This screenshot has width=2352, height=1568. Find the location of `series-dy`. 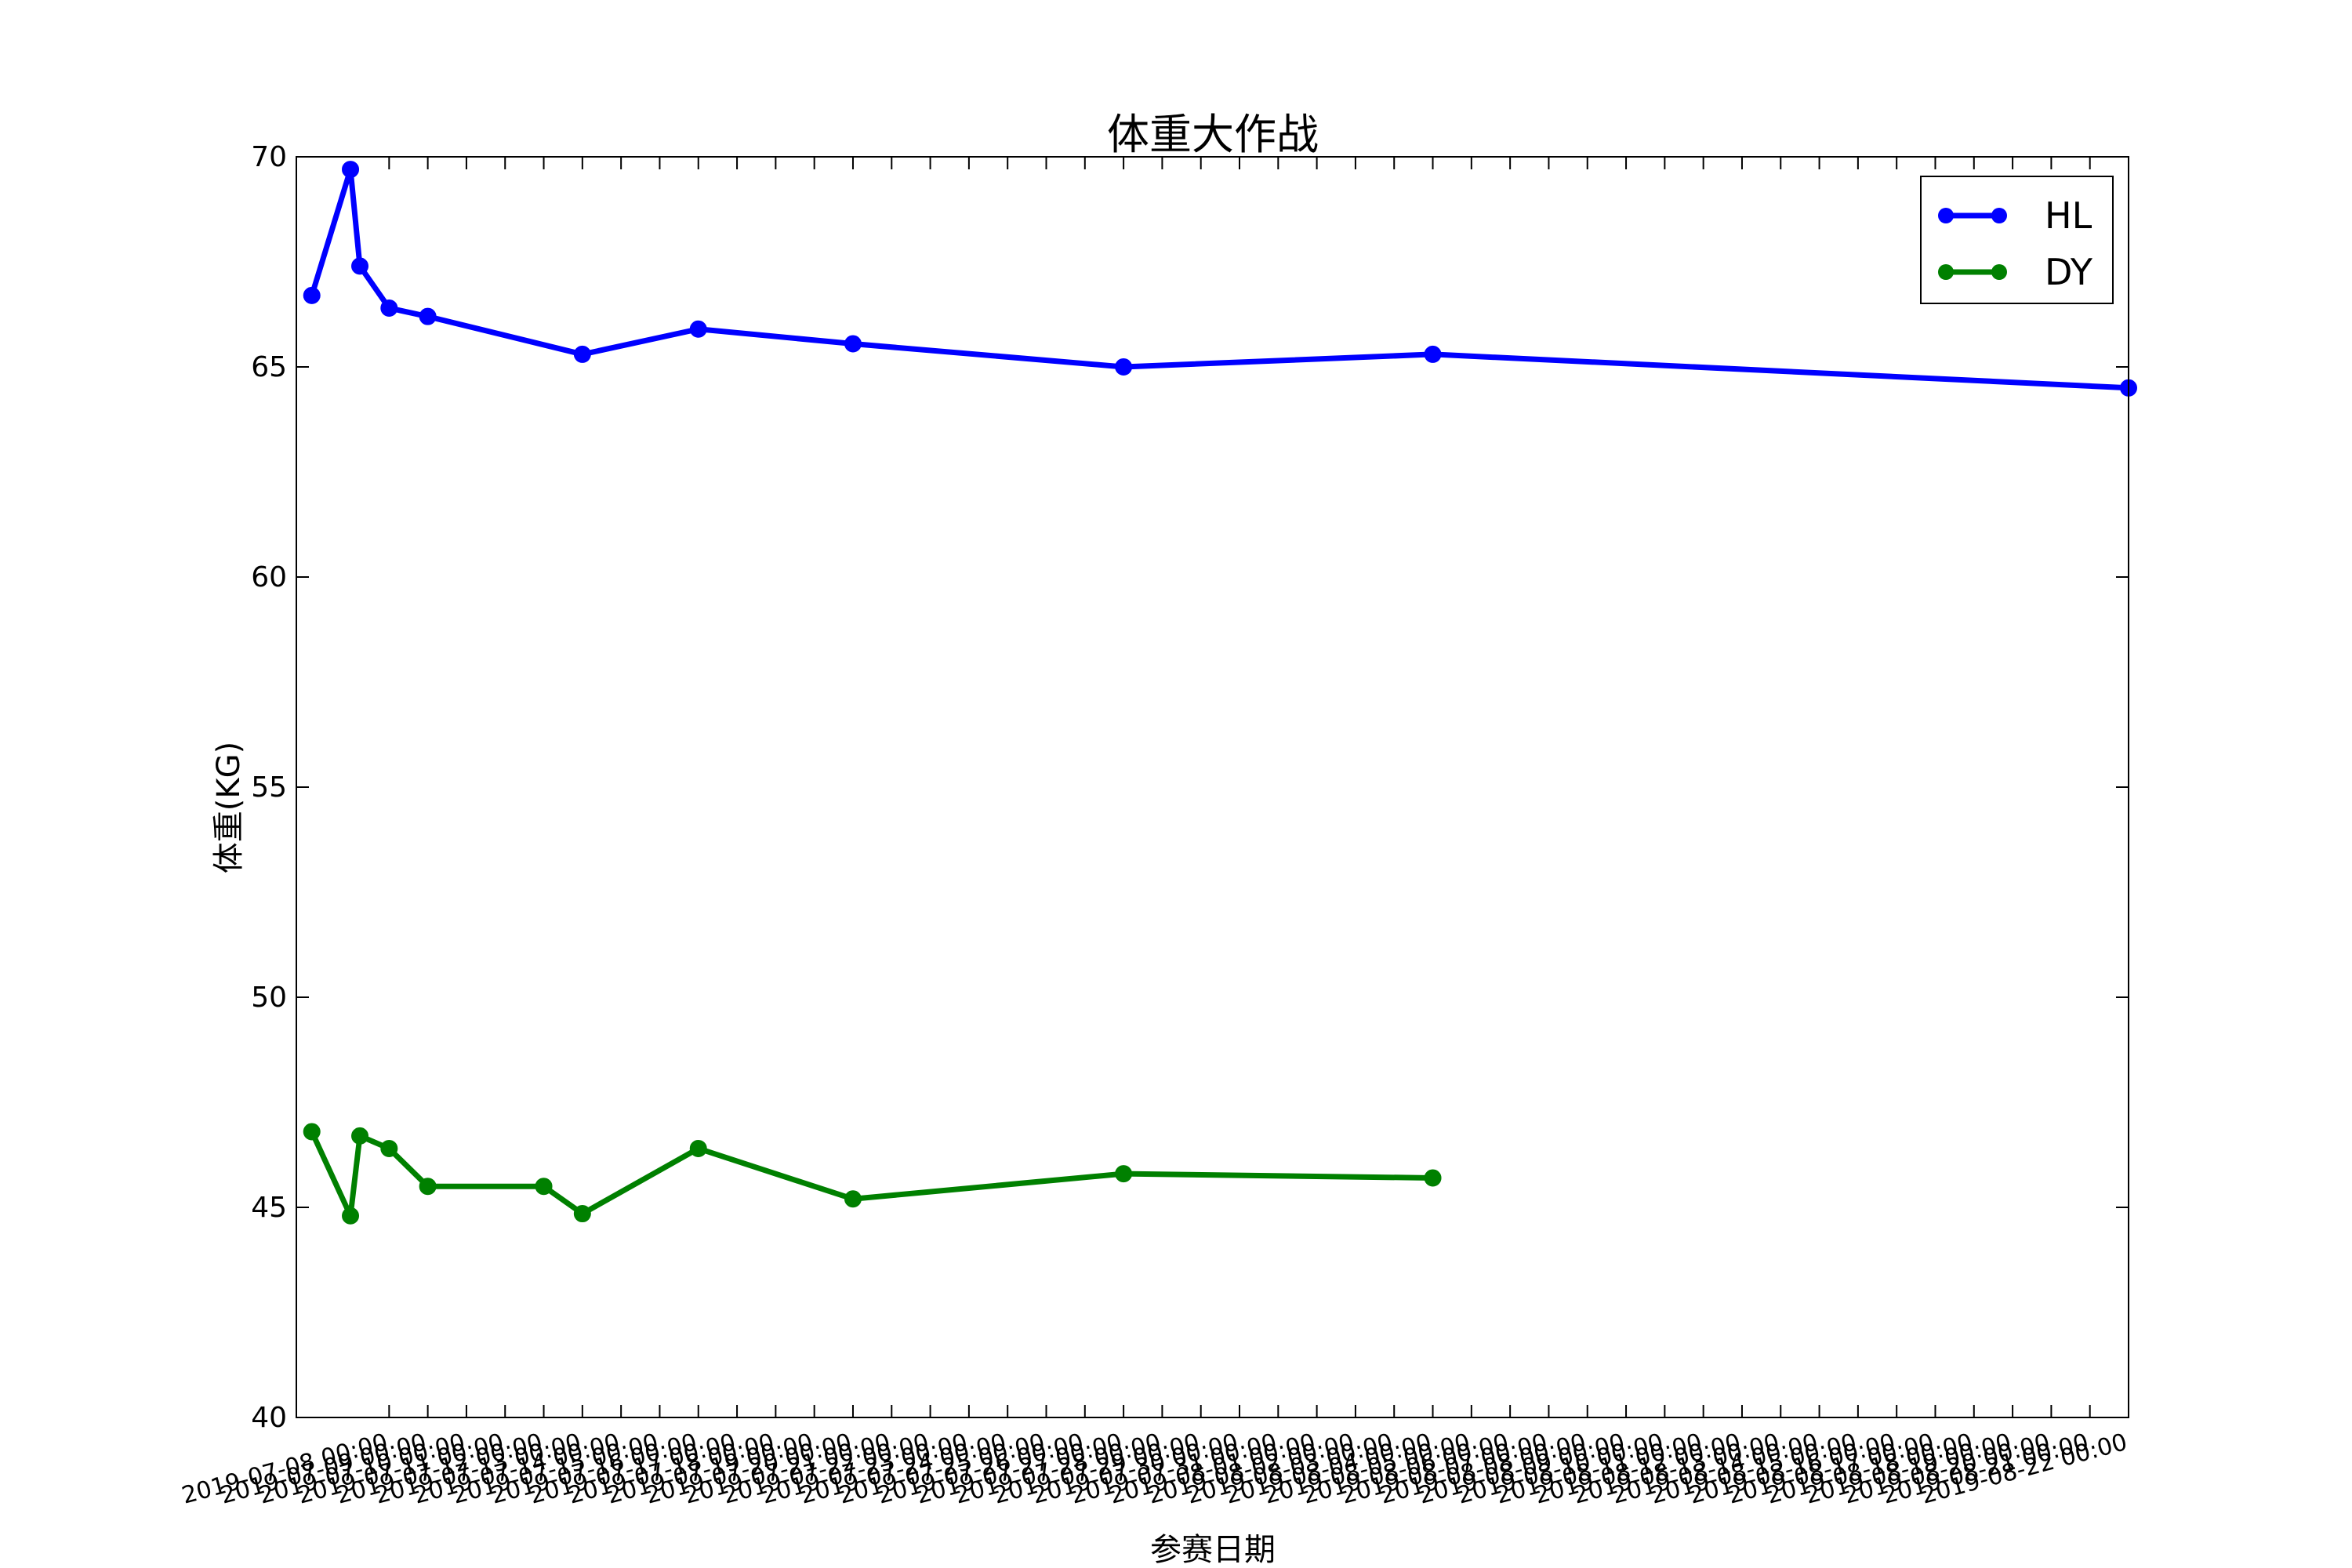

series-dy is located at coordinates (873, 1174).